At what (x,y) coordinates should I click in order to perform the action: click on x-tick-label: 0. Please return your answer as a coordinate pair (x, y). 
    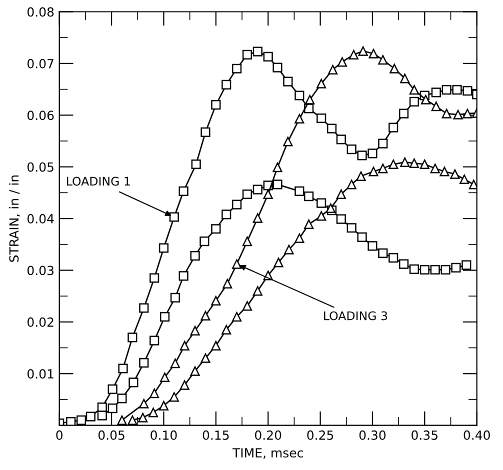
    Looking at the image, I should click on (59, 435).